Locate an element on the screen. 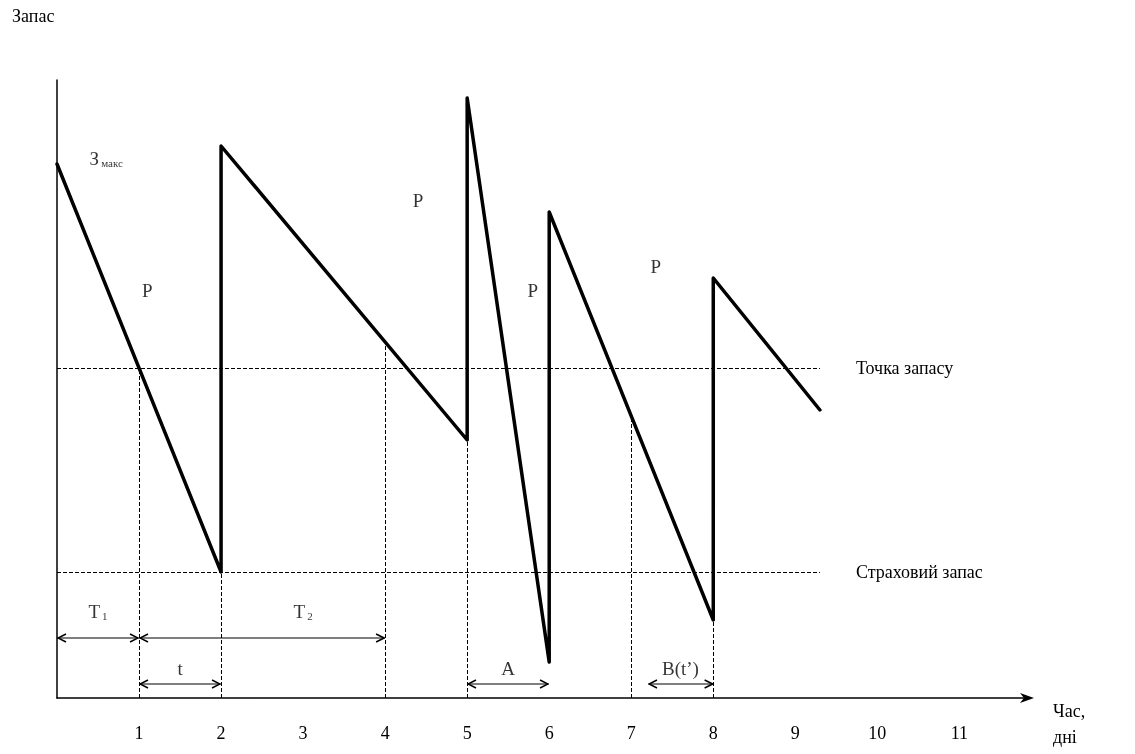 The width and height of the screenshot is (1135, 754). x-tick-label: 7 is located at coordinates (631, 733).